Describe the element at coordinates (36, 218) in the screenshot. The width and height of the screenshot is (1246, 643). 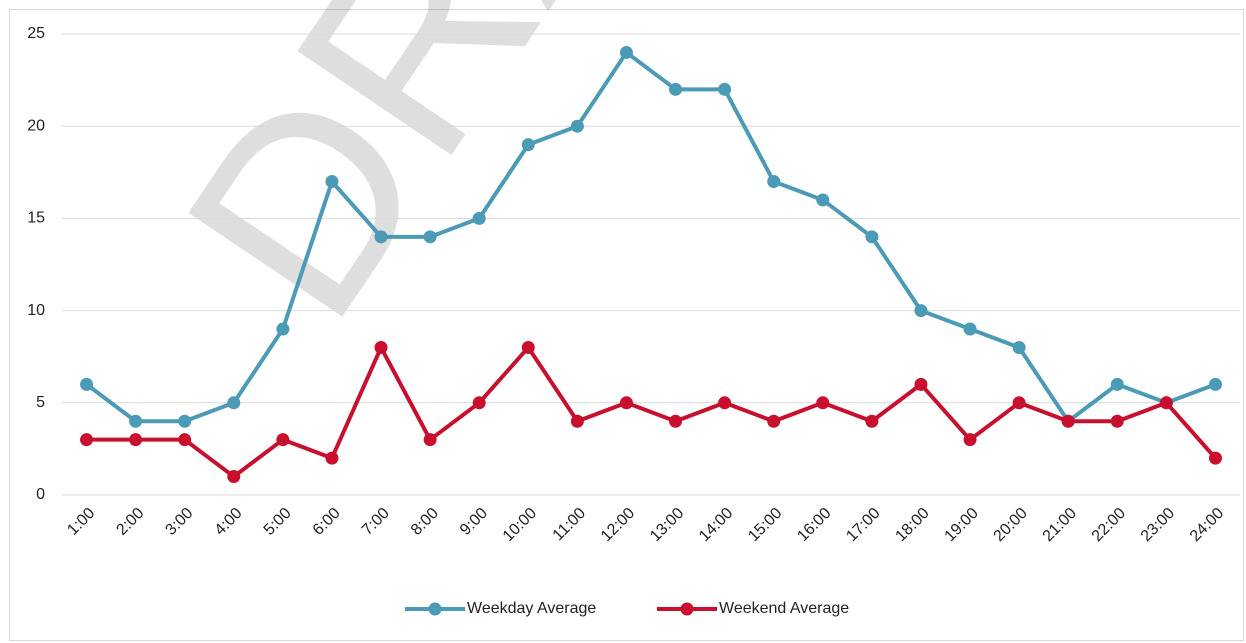
I see `y-tick-label: 15` at that location.